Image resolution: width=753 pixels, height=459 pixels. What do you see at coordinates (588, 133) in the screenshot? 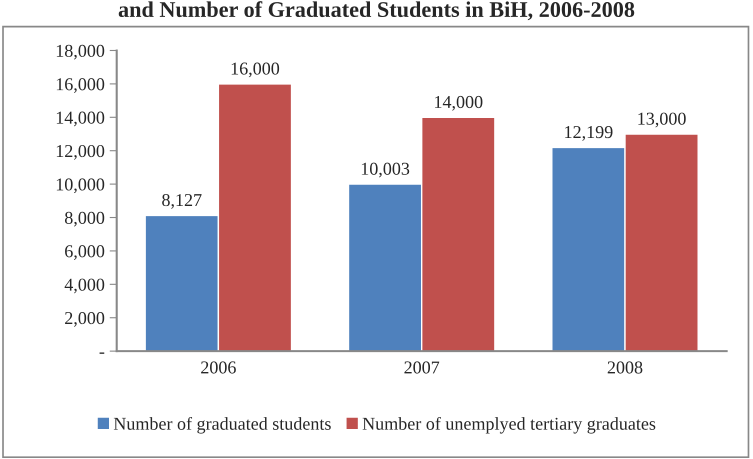
I see `text: 12,199` at bounding box center [588, 133].